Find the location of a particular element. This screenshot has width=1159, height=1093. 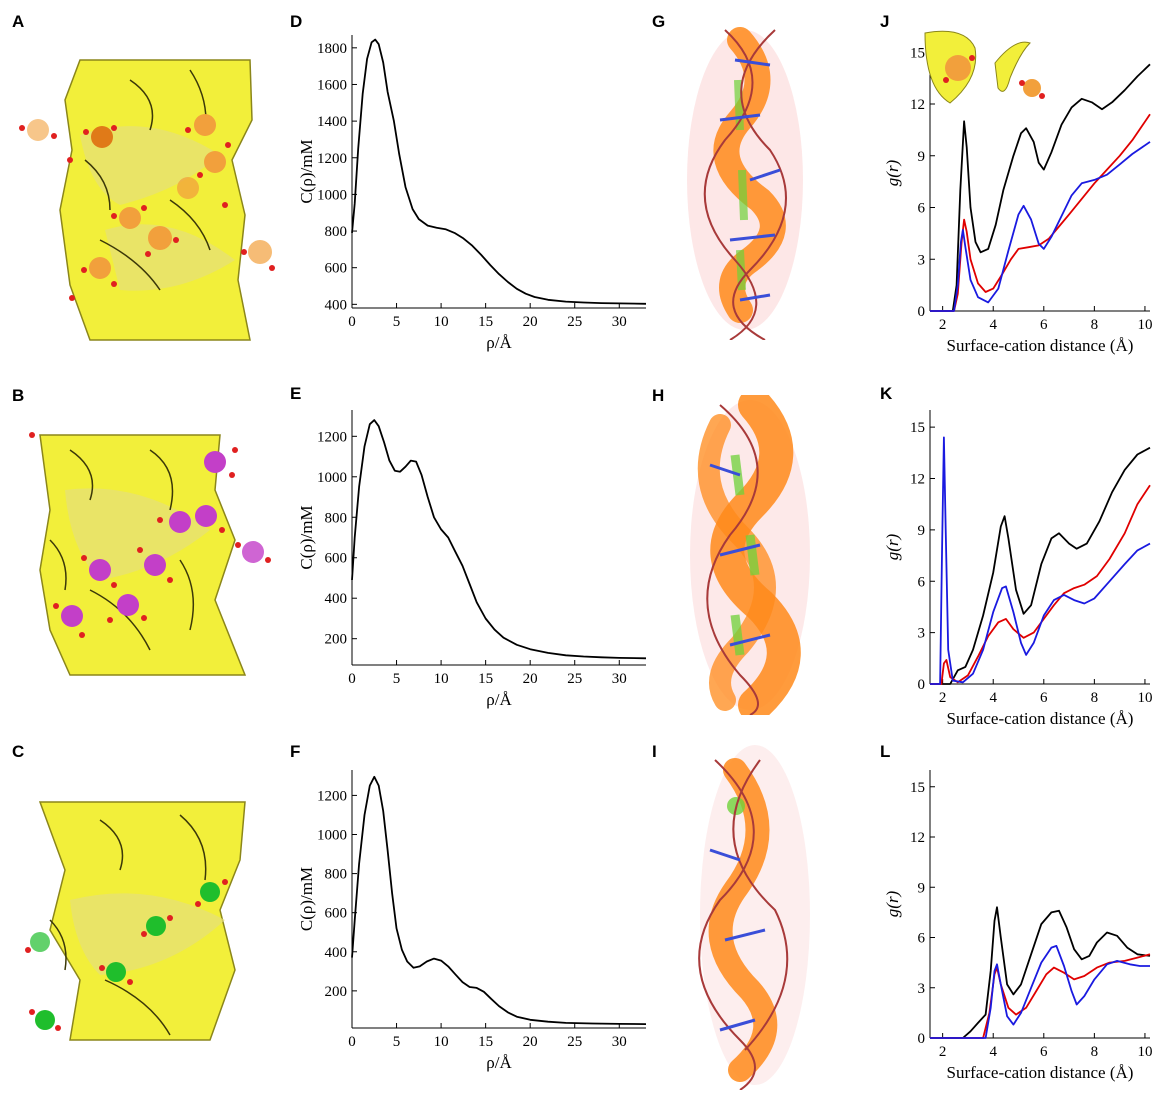

panel-label-c: C is located at coordinates (18, 751).